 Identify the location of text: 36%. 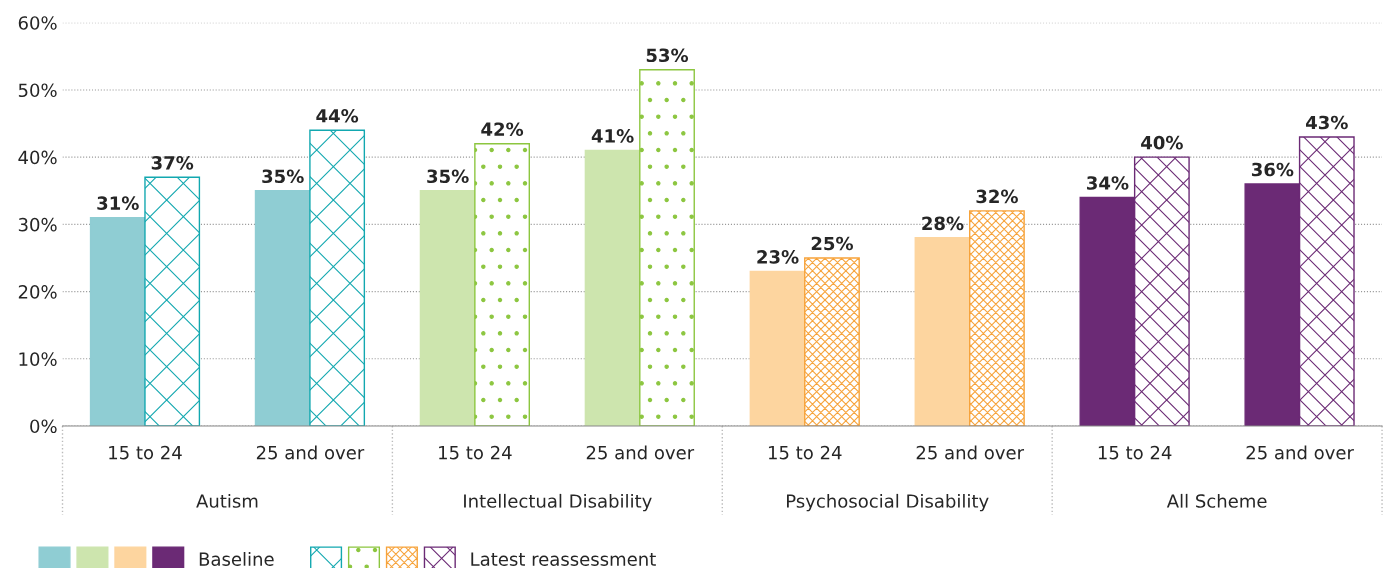
(1272, 169).